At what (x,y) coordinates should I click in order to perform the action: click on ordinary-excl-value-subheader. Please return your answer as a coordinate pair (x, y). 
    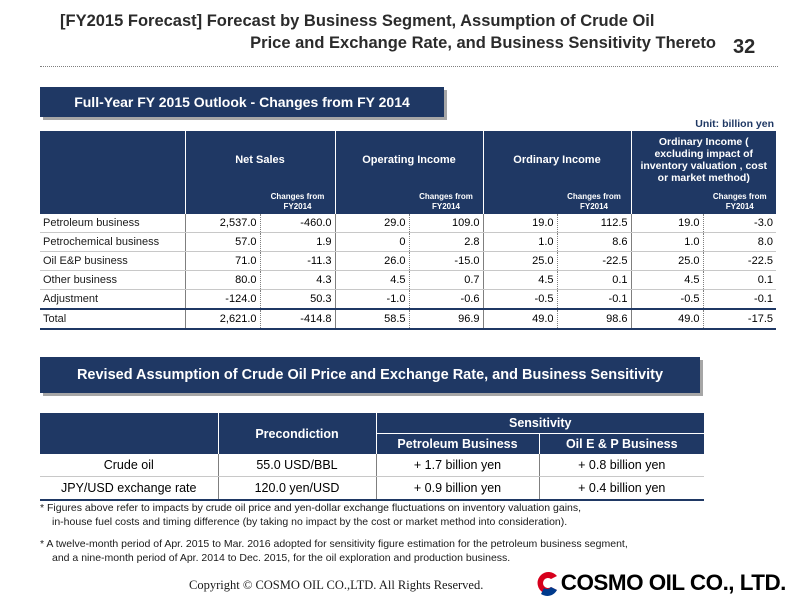
    Looking at the image, I should click on (666, 201).